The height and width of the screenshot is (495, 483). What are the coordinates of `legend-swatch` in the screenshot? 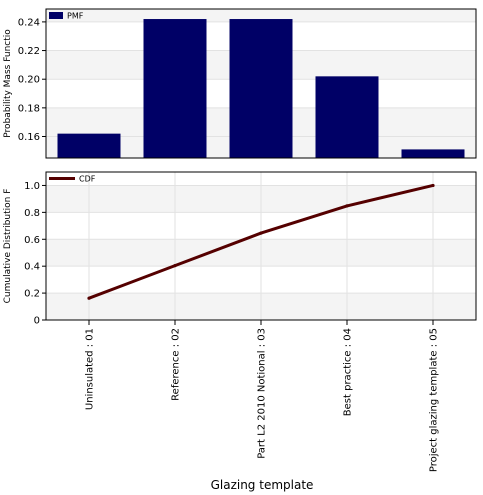 It's located at (56, 15).